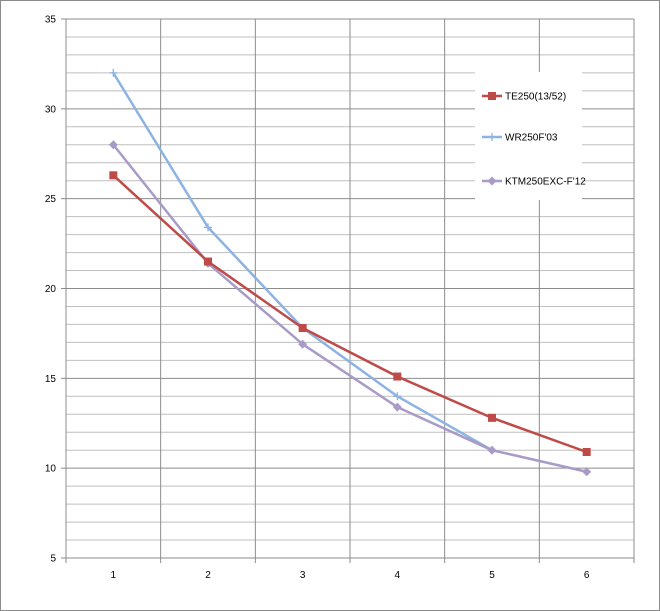 The height and width of the screenshot is (611, 660). I want to click on x-tick-label: 1, so click(114, 575).